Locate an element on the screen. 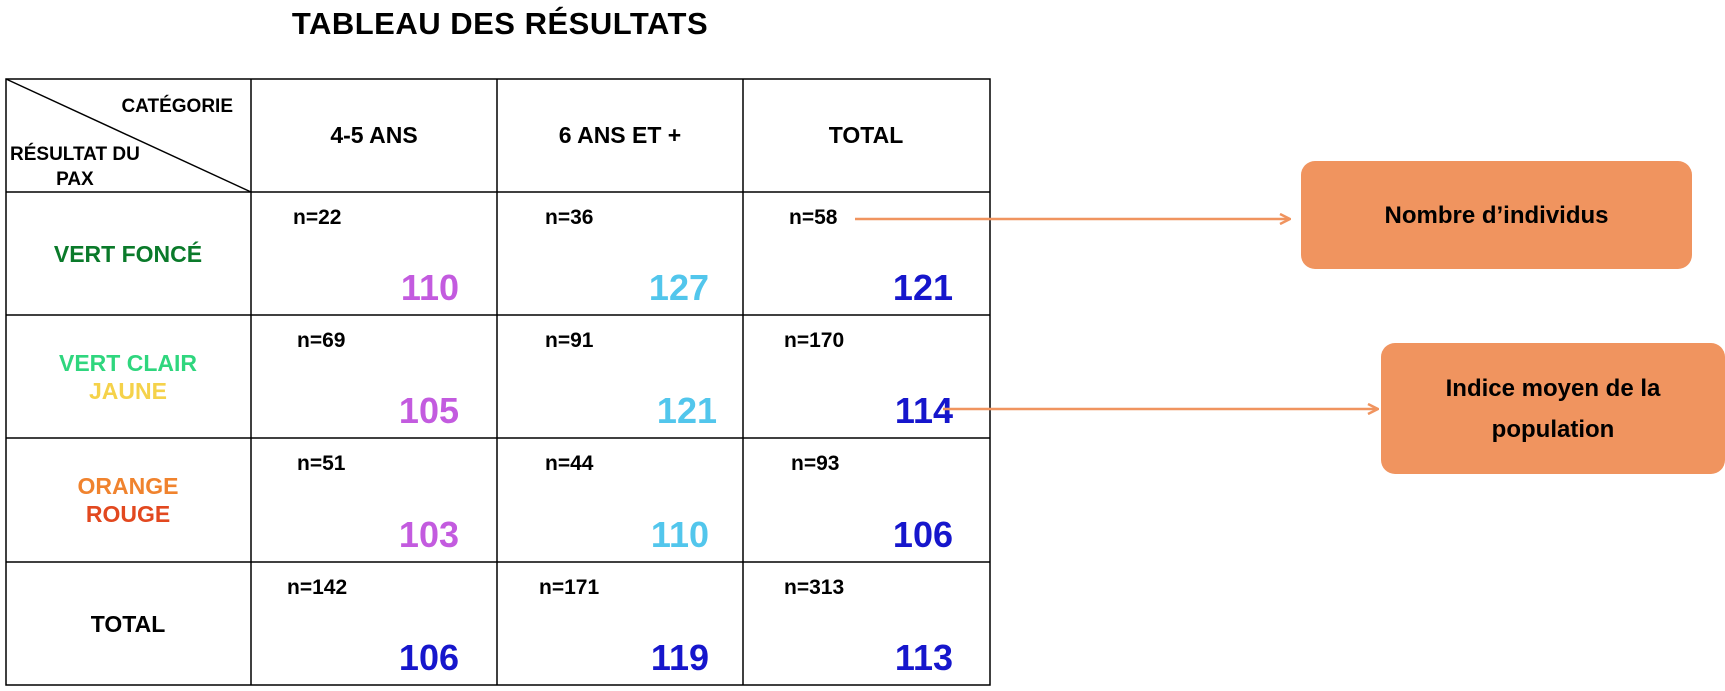 The height and width of the screenshot is (691, 1725). row-header: TOTAL is located at coordinates (128, 623).